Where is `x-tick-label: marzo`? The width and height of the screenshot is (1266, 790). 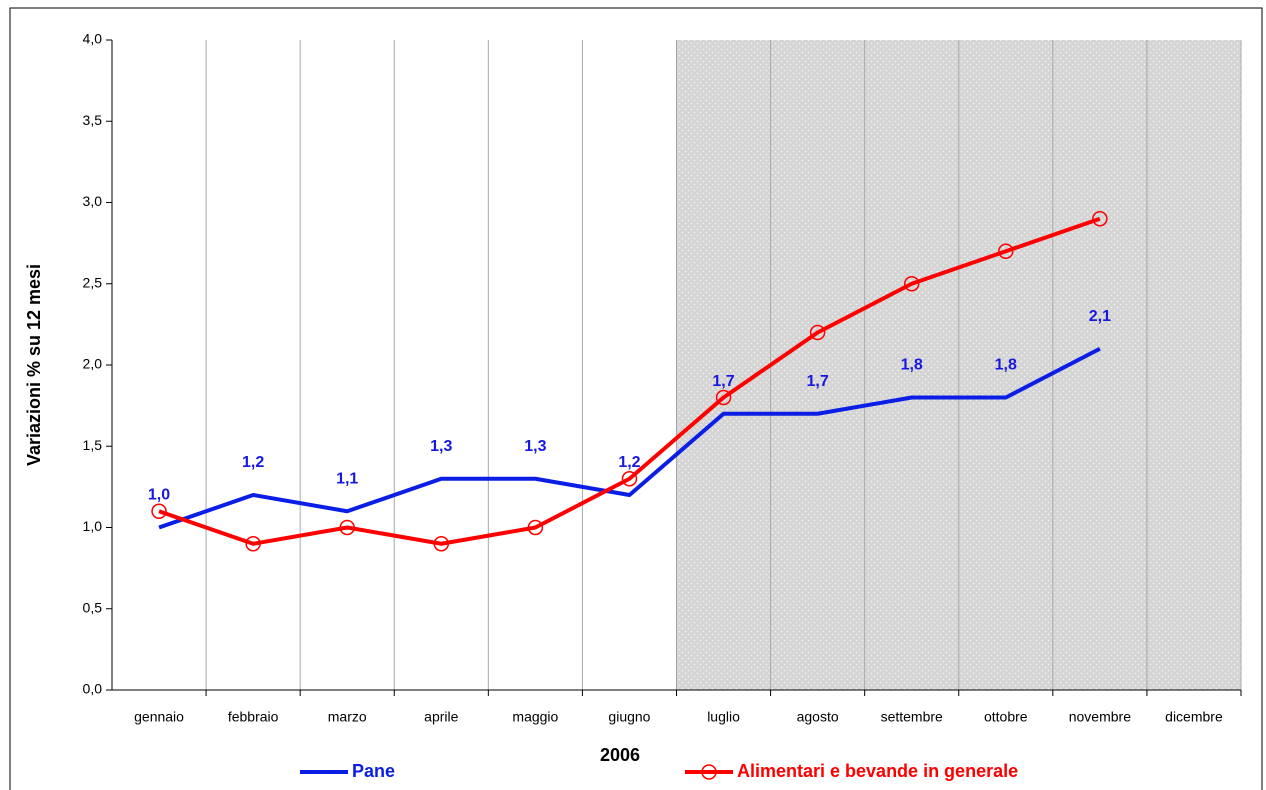
x-tick-label: marzo is located at coordinates (347, 717).